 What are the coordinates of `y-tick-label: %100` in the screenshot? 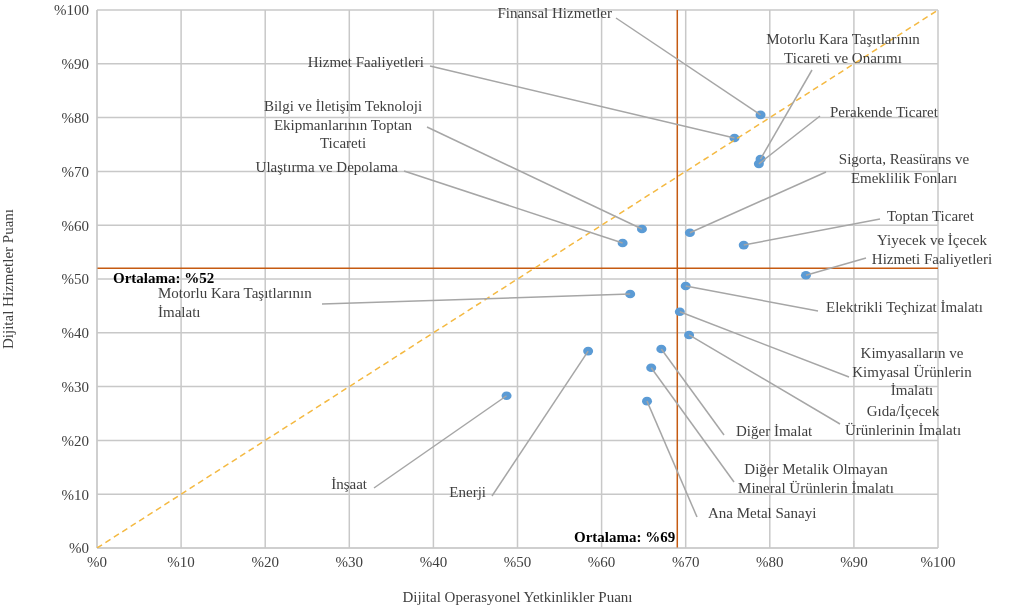 It's located at (71, 10).